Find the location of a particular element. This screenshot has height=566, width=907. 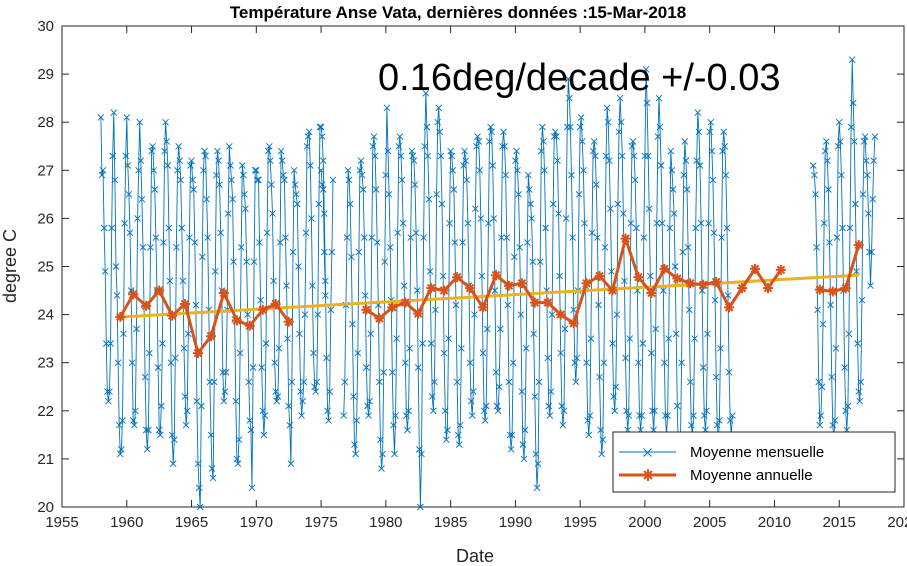

y-tick-label: 30 is located at coordinates (45, 26).